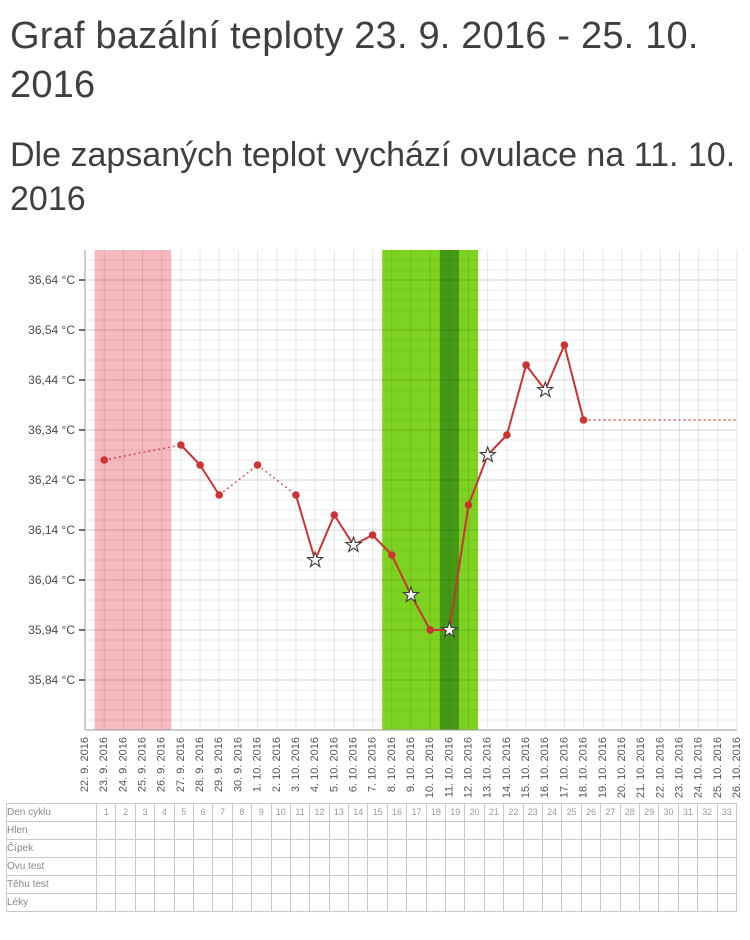  Describe the element at coordinates (261, 812) in the screenshot. I see `day-cell: 9` at that location.